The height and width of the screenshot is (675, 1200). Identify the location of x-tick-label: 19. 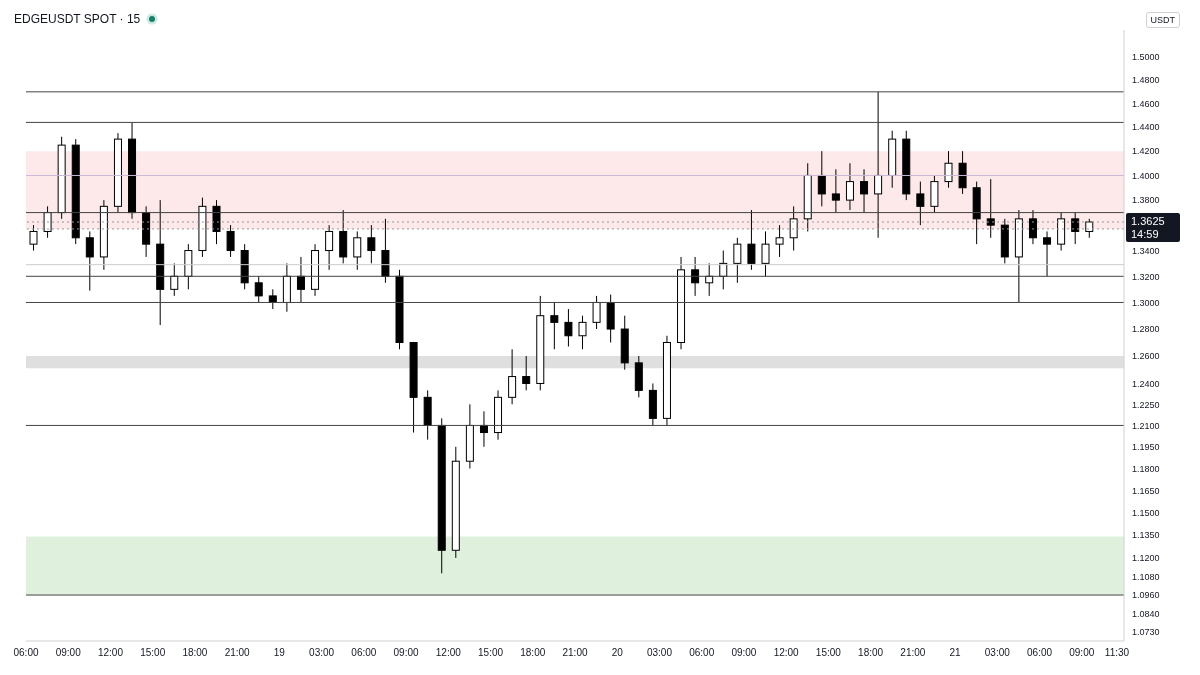
(279, 653).